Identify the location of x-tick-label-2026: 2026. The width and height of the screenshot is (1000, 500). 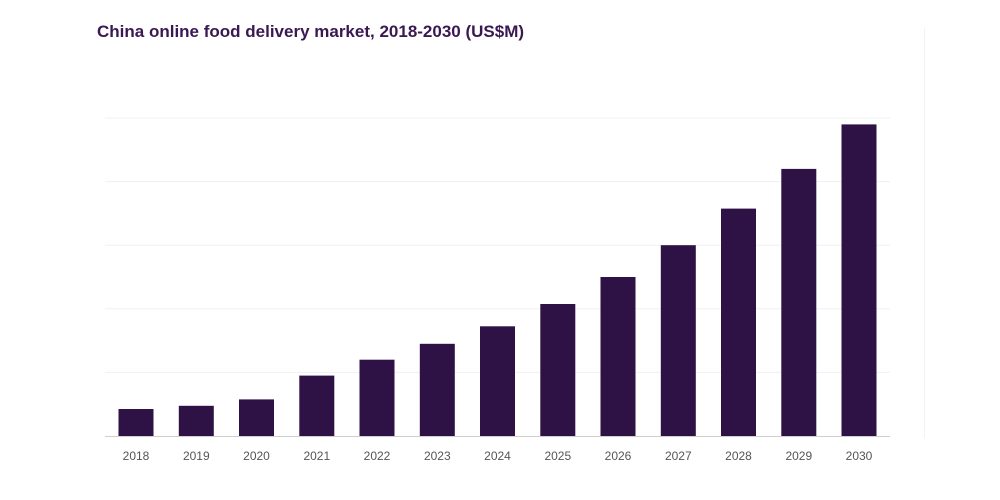
(618, 456).